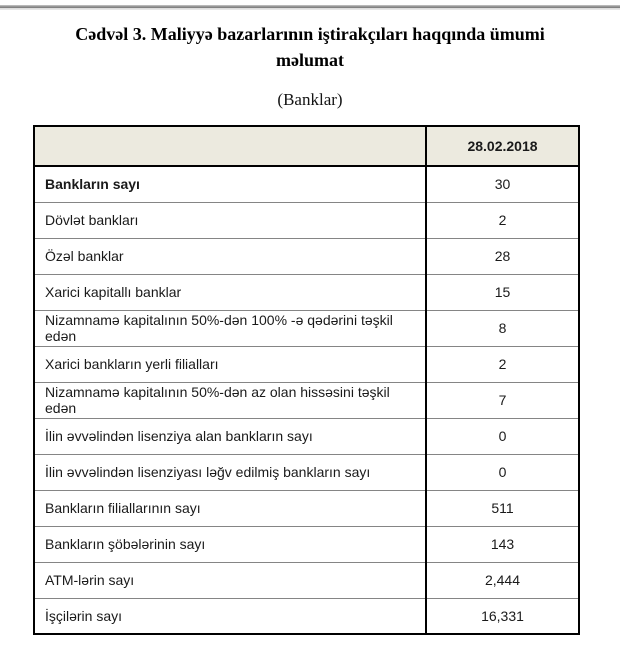  I want to click on row-label: İşçilərin sayı, so click(230, 615).